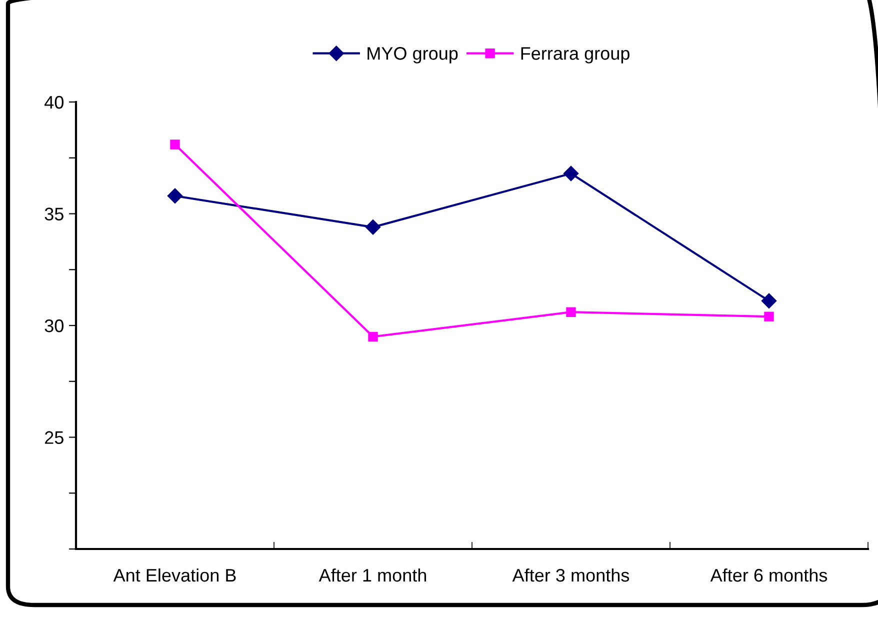  I want to click on legend-label: Ferrara group, so click(575, 55).